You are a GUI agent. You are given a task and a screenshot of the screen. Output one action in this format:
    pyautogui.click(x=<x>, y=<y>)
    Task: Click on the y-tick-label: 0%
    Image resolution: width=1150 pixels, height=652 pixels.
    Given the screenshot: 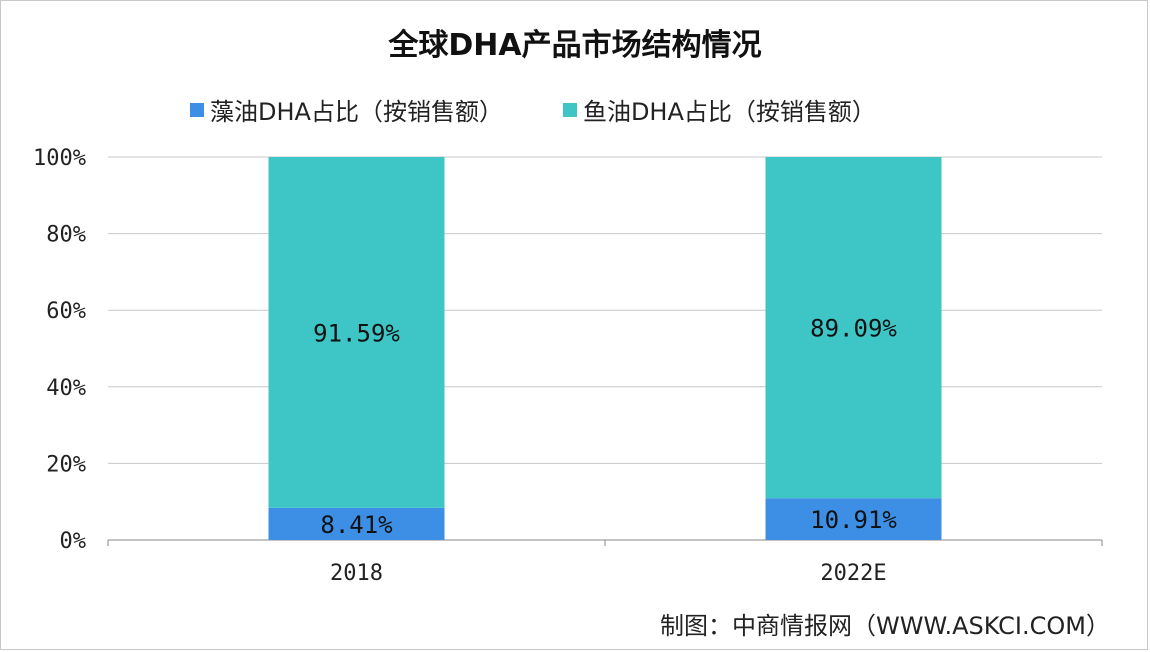 What is the action you would take?
    pyautogui.click(x=73, y=541)
    